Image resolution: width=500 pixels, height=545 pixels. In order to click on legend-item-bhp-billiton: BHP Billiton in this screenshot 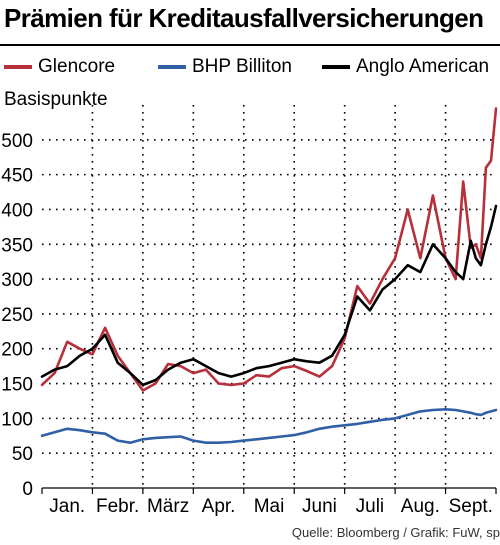, I will do `click(225, 67)`.